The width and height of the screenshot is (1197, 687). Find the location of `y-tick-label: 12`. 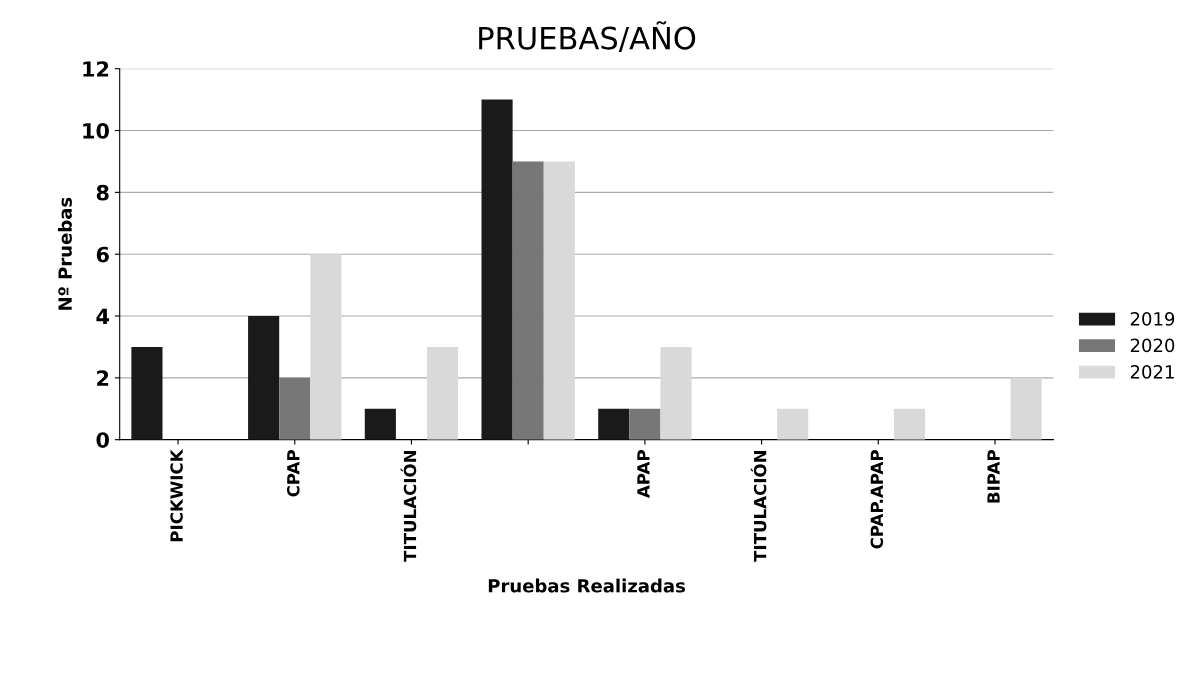

y-tick-label: 12 is located at coordinates (96, 69).